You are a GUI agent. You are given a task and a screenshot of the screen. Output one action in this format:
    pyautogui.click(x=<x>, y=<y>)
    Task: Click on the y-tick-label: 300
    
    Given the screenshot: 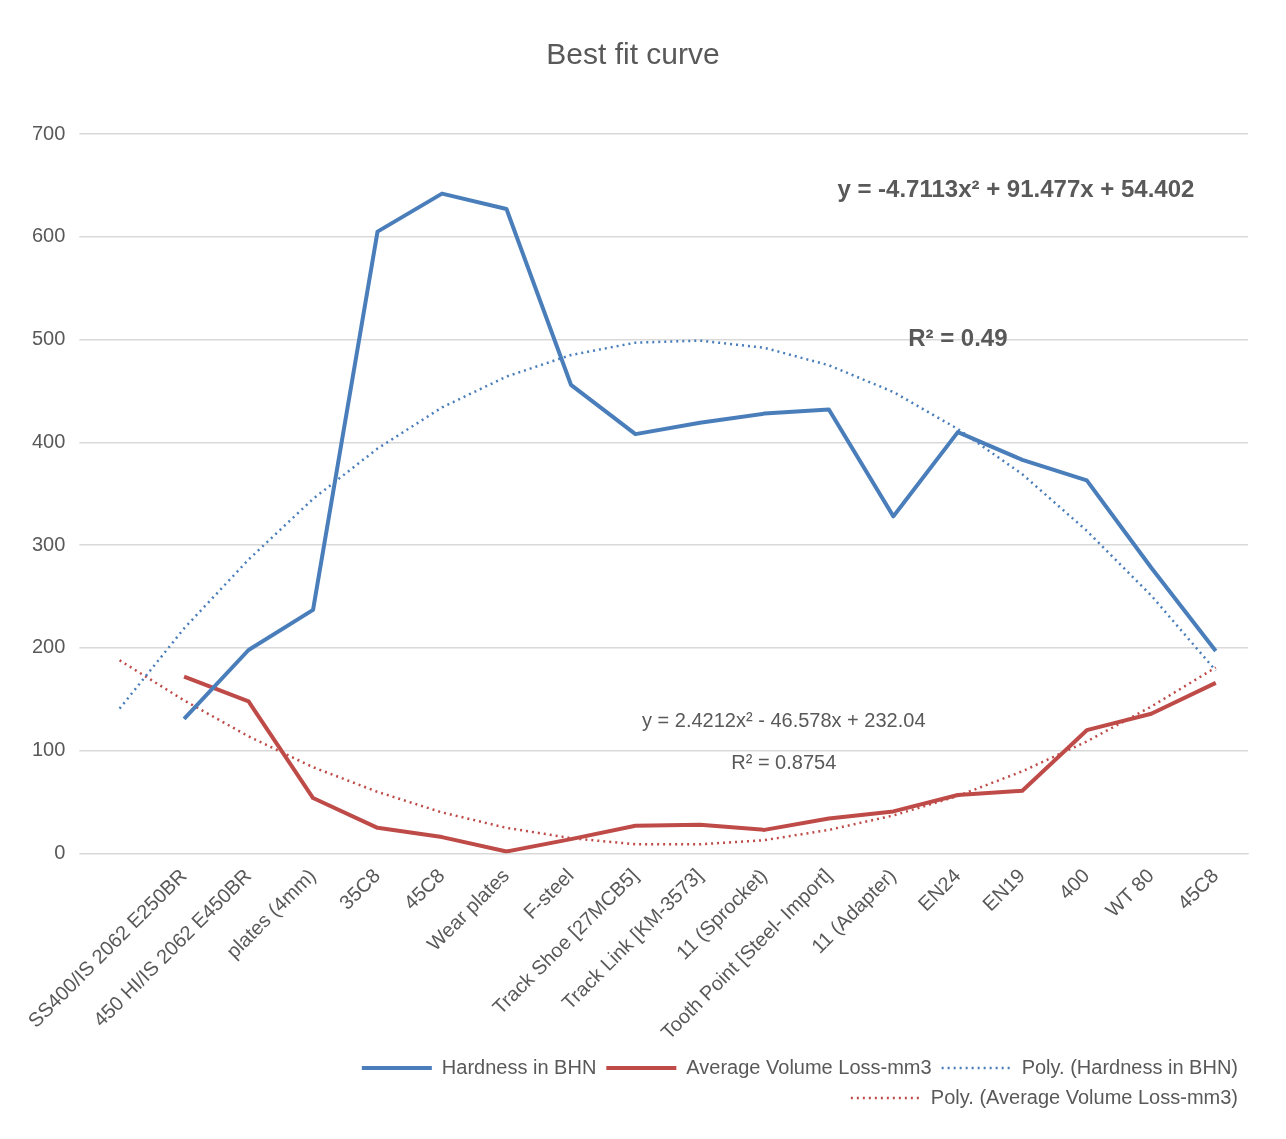 What is the action you would take?
    pyautogui.click(x=48, y=543)
    